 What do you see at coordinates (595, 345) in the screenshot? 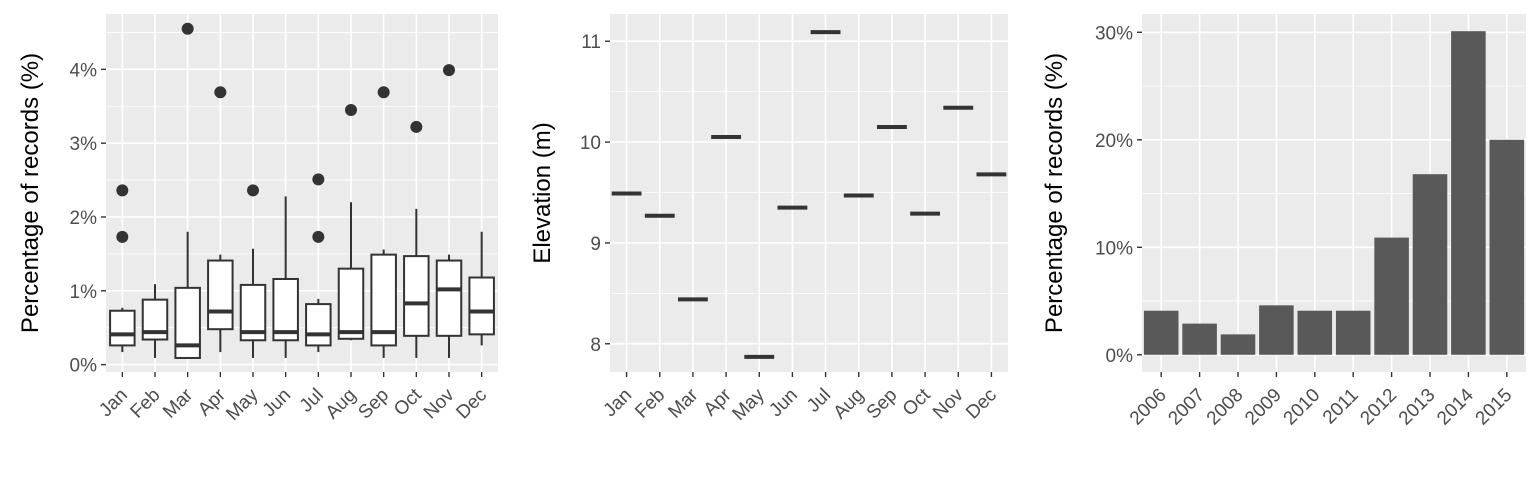
I see `y-tick-label: 8` at bounding box center [595, 345].